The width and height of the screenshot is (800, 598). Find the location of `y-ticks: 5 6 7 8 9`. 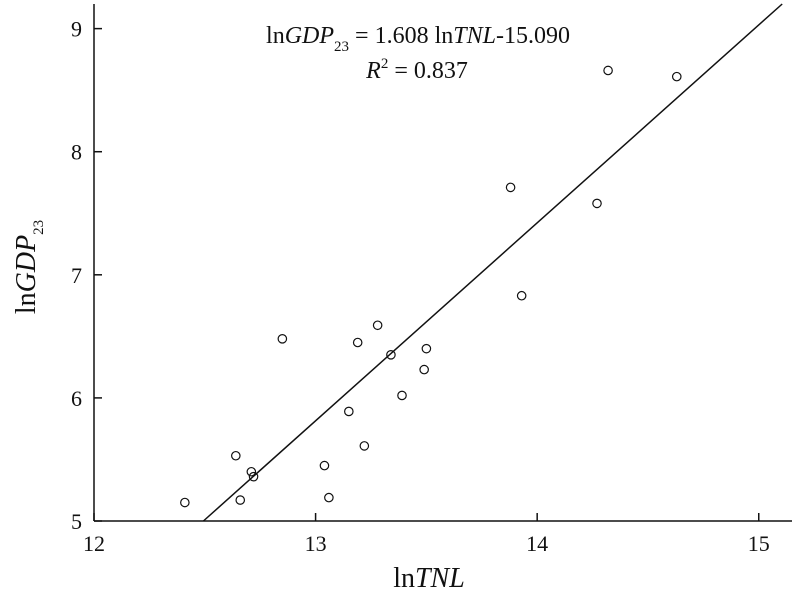

y-ticks: 5 6 7 8 9 is located at coordinates (86, 275).